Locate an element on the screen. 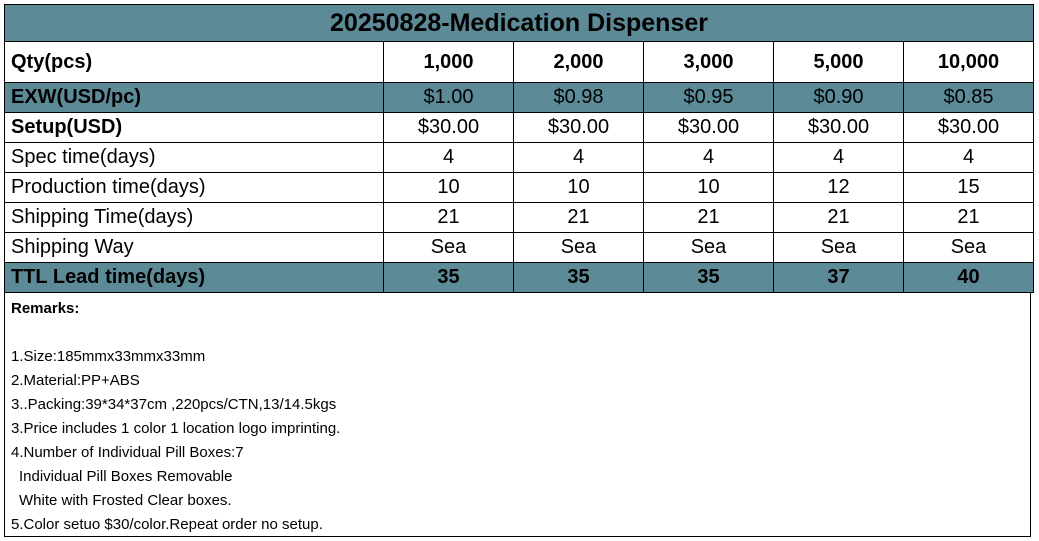 Image resolution: width=1039 pixels, height=541 pixels. title-row: 20250828-Medication Dispenser is located at coordinates (519, 23).